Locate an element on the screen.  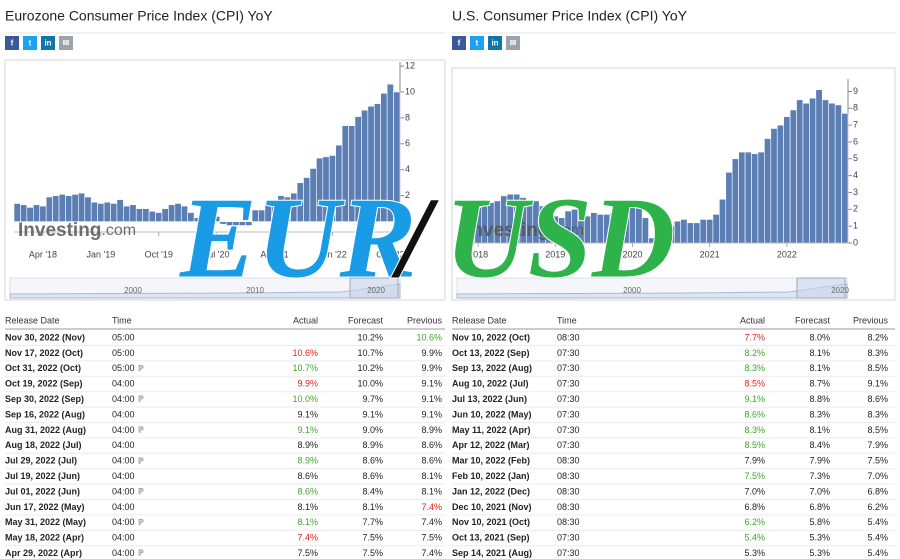
table-cell: 9.7% is located at coordinates (372, 399).